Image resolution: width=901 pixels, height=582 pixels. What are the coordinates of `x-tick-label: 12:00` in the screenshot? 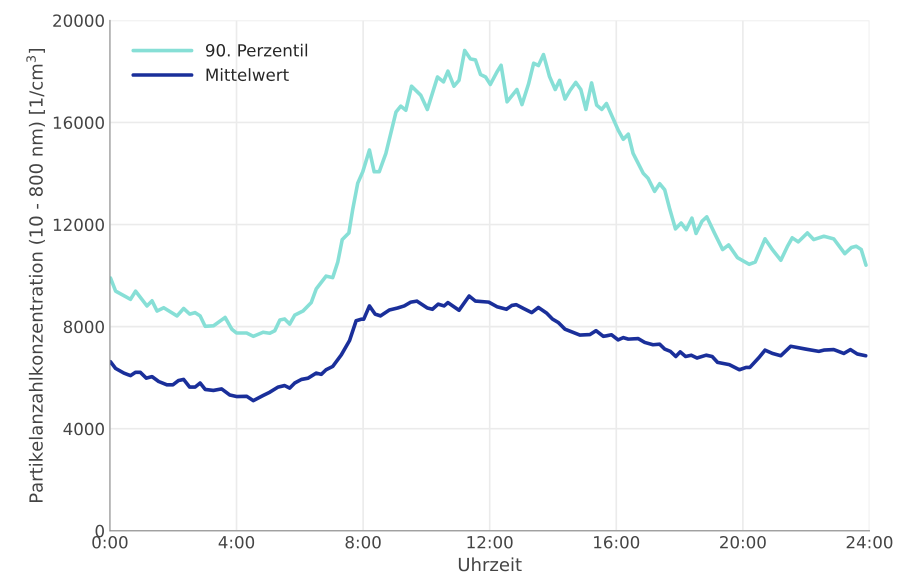 It's located at (490, 542).